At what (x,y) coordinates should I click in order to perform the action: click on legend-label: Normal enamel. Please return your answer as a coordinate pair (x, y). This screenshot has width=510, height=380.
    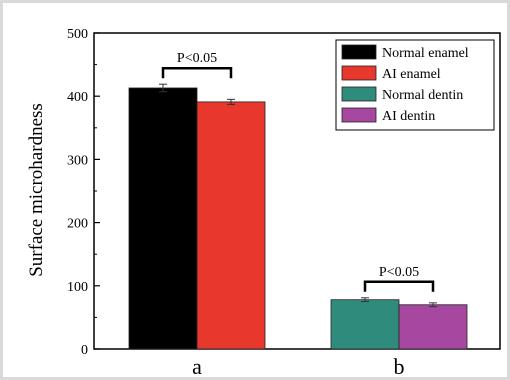
    Looking at the image, I should click on (425, 53).